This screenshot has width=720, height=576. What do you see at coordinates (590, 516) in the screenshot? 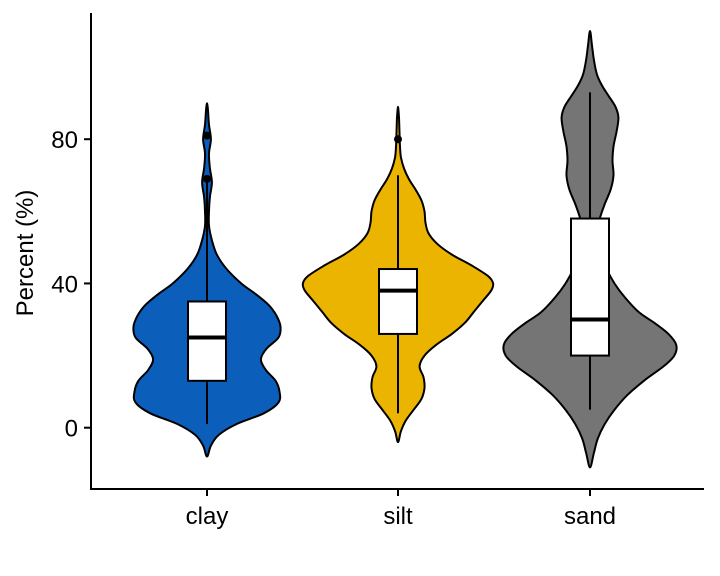
I see `x-tick-label: sand` at bounding box center [590, 516].